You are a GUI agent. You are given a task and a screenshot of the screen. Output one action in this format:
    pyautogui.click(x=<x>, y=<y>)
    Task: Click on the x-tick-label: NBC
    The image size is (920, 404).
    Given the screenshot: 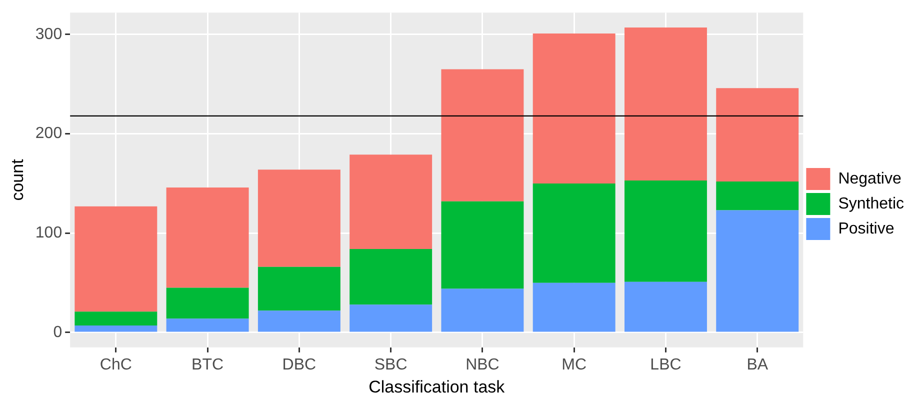 What is the action you would take?
    pyautogui.click(x=483, y=365)
    